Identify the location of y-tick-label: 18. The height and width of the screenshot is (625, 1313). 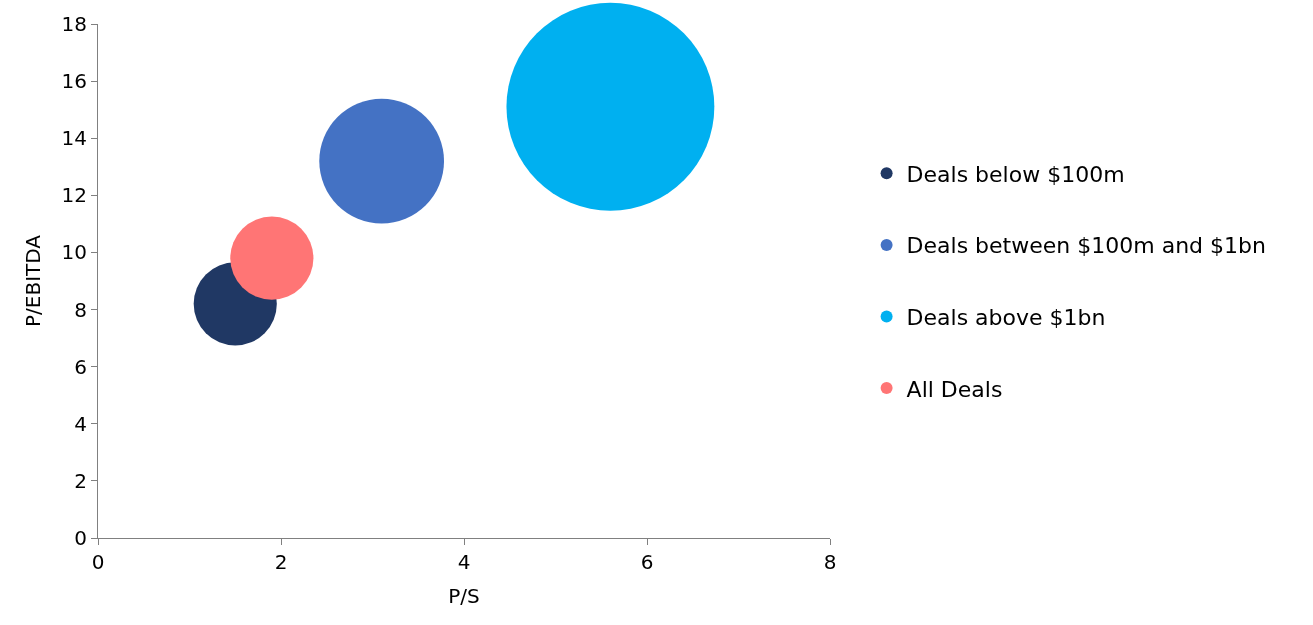
(74, 24).